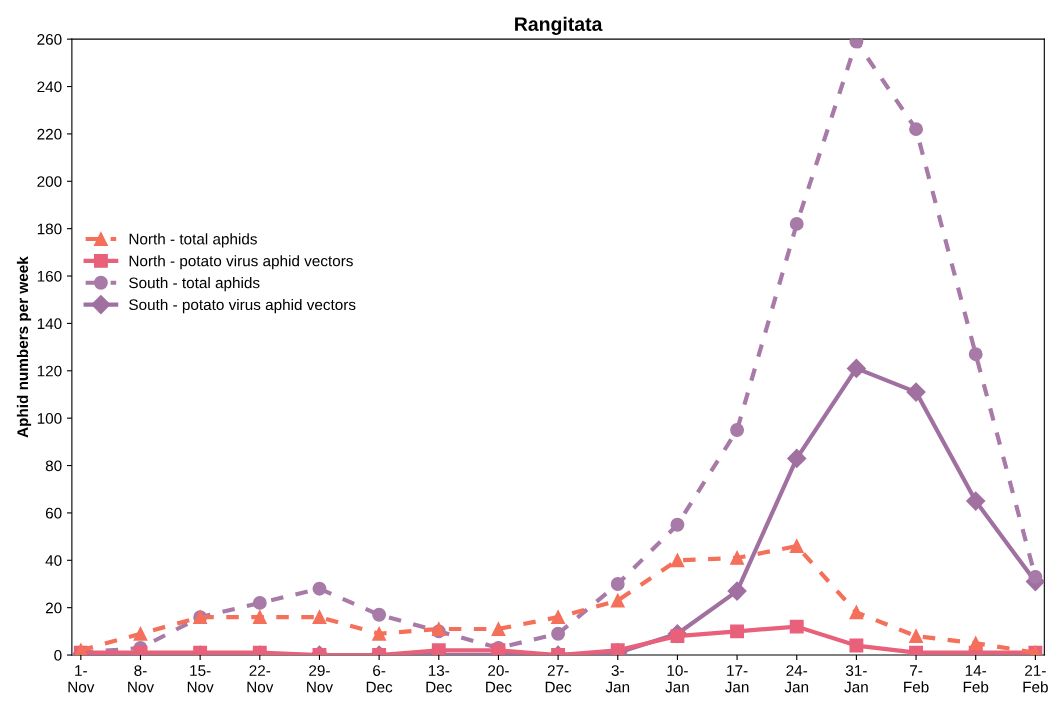 This screenshot has width=1057, height=712. I want to click on x-tick-label: 20- Dec, so click(499, 679).